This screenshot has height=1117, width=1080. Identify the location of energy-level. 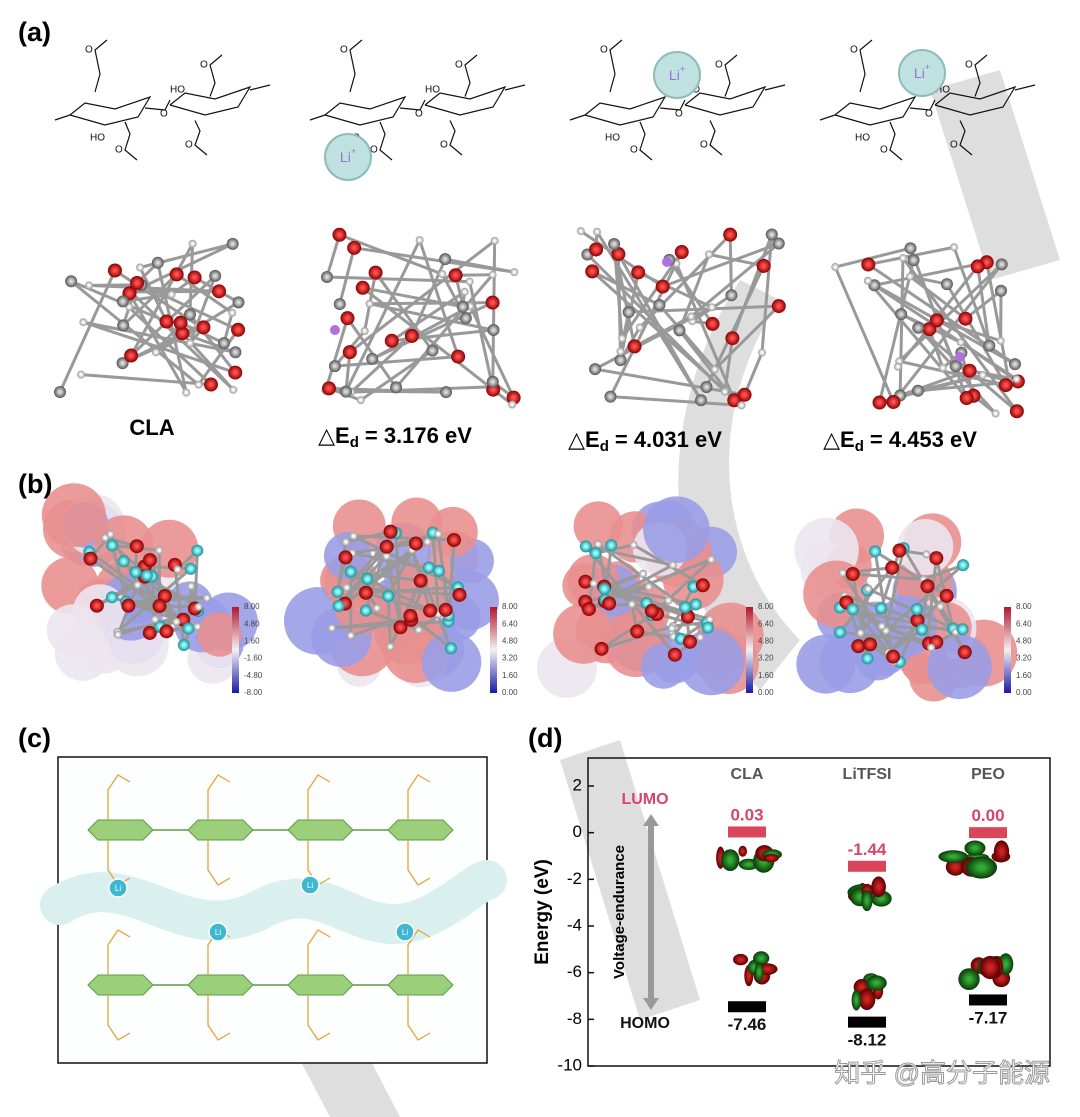
(747, 832).